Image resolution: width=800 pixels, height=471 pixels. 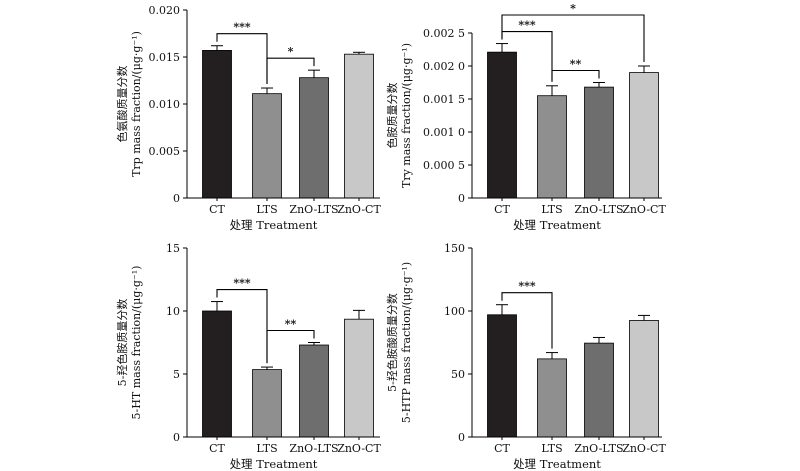 What do you see at coordinates (406, 115) in the screenshot?
I see `y-axis-label-en: Try mass fraction/(μg·g⁻¹)` at bounding box center [406, 115].